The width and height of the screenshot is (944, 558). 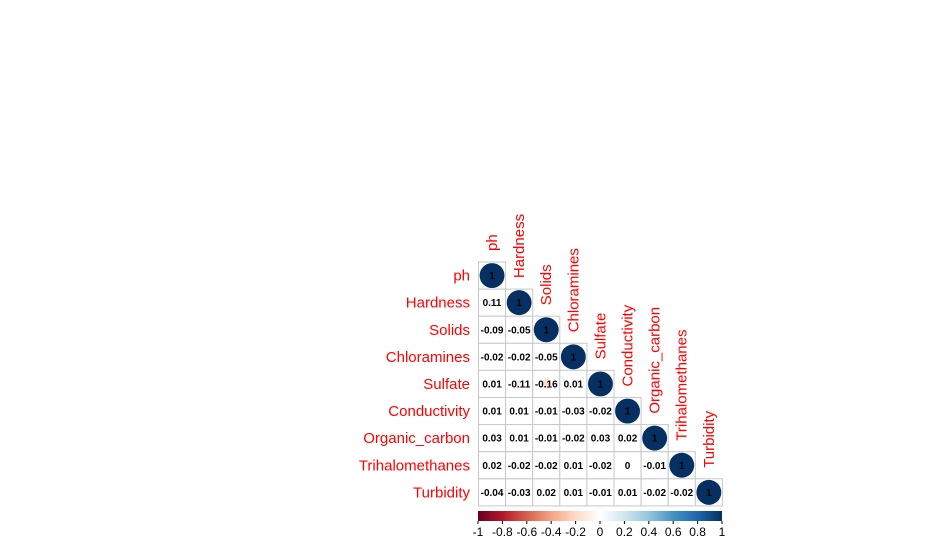 I want to click on row-label: Sulfate, so click(x=446, y=384).